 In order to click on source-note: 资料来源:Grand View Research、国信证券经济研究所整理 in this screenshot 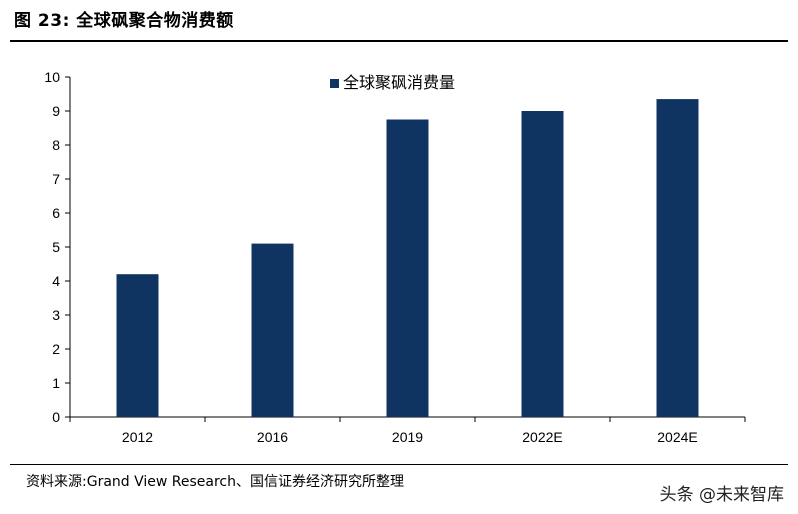, I will do `click(215, 482)`.